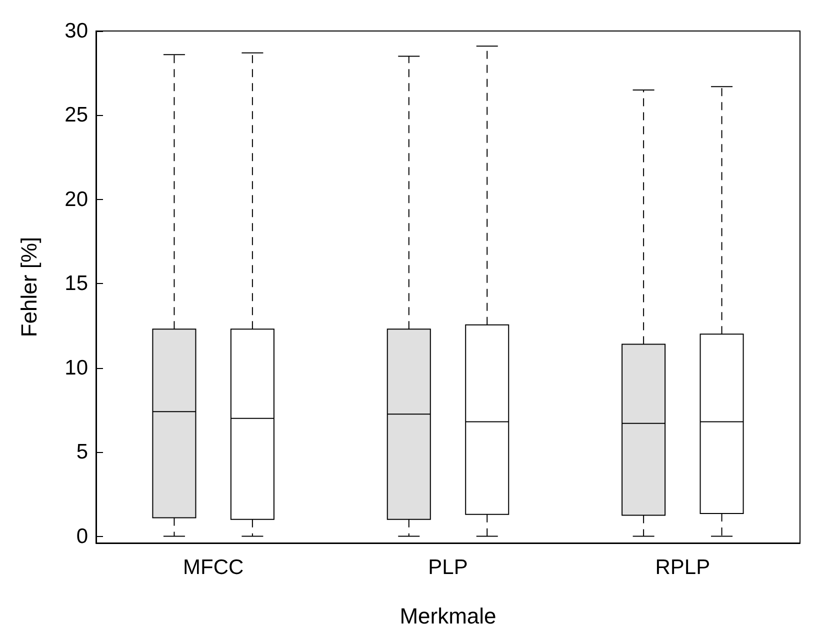 Image resolution: width=820 pixels, height=641 pixels. What do you see at coordinates (29, 287) in the screenshot?
I see `y-axis-title: Fehler [%]` at bounding box center [29, 287].